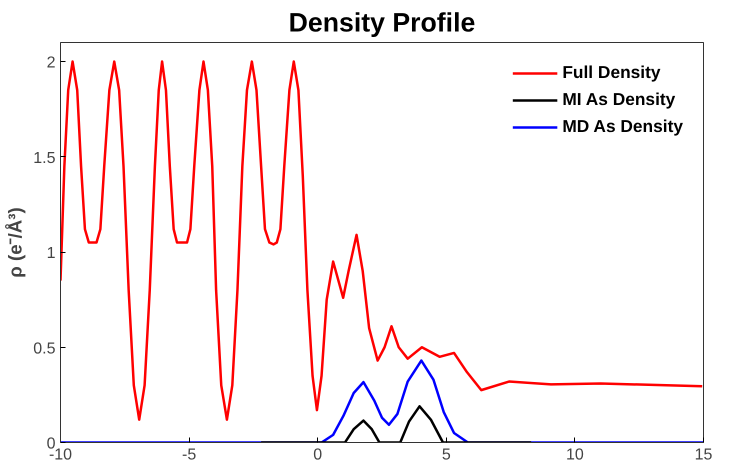 The image size is (733, 462). I want to click on y-axis-title: ρ (e⁻/Å³), so click(15, 242).